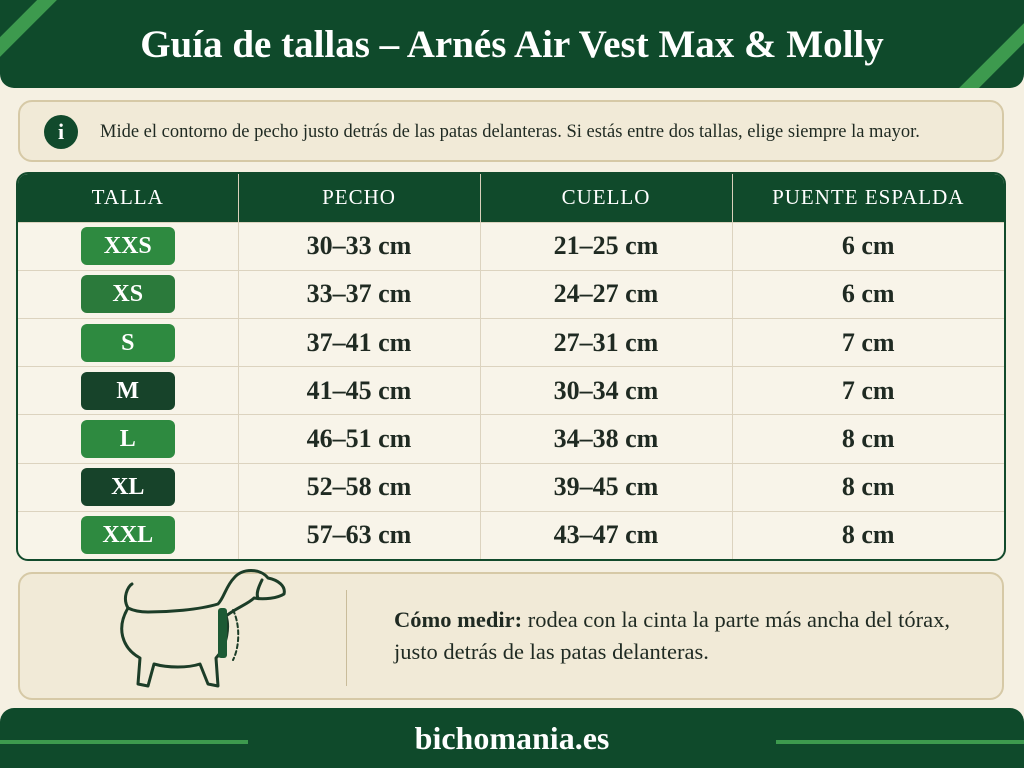 Image resolution: width=1024 pixels, height=768 pixels. I want to click on table-cell: 37–41 cm, so click(359, 342).